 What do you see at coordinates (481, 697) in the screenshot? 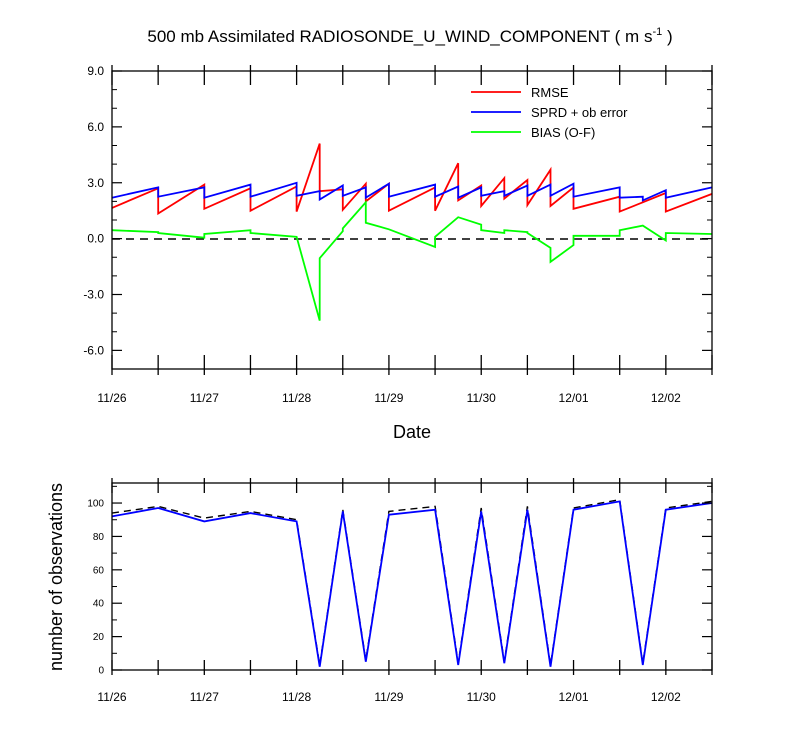
I see `obs-x-tick-label: 11/30` at bounding box center [481, 697].